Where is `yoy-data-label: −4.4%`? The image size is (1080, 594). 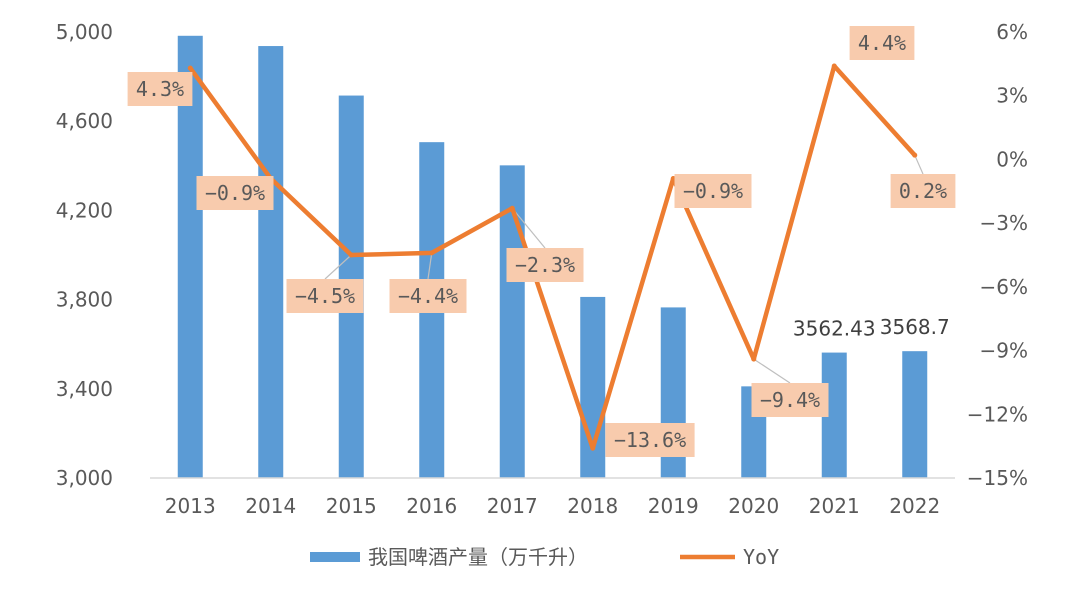 yoy-data-label: −4.4% is located at coordinates (428, 296).